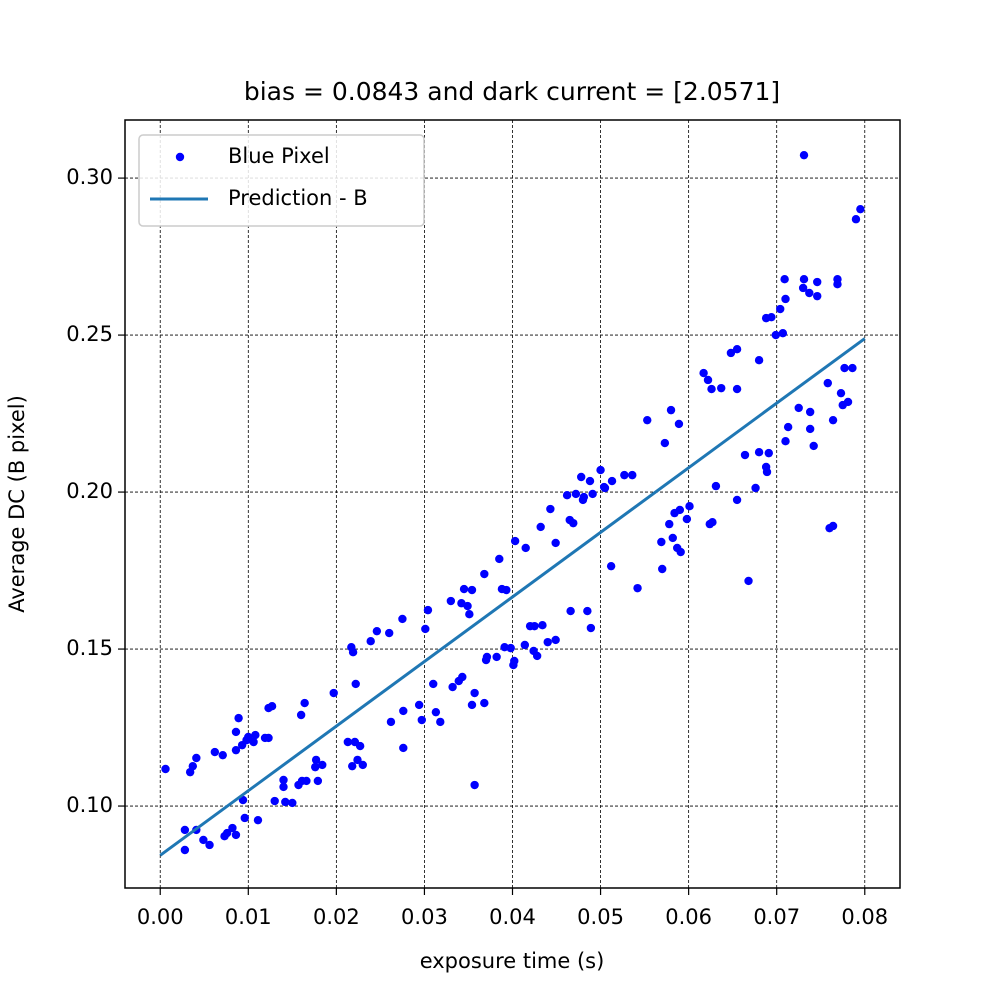 The width and height of the screenshot is (1000, 1000). Describe the element at coordinates (336, 917) in the screenshot. I see `x-tick-label: 0.02` at that location.